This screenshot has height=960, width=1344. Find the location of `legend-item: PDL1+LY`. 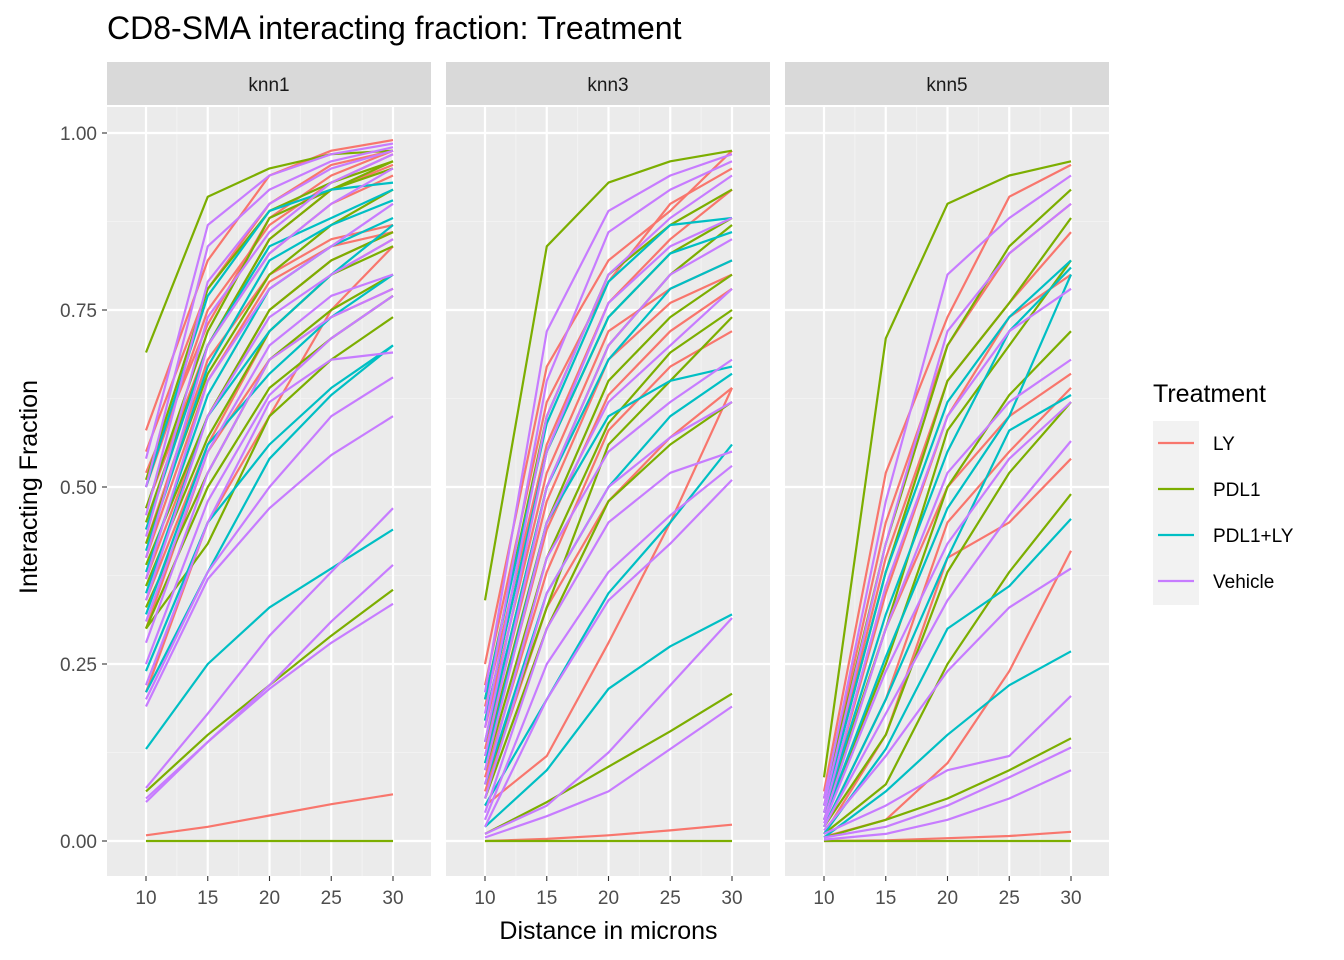

legend-item: PDL1+LY is located at coordinates (1223, 536).